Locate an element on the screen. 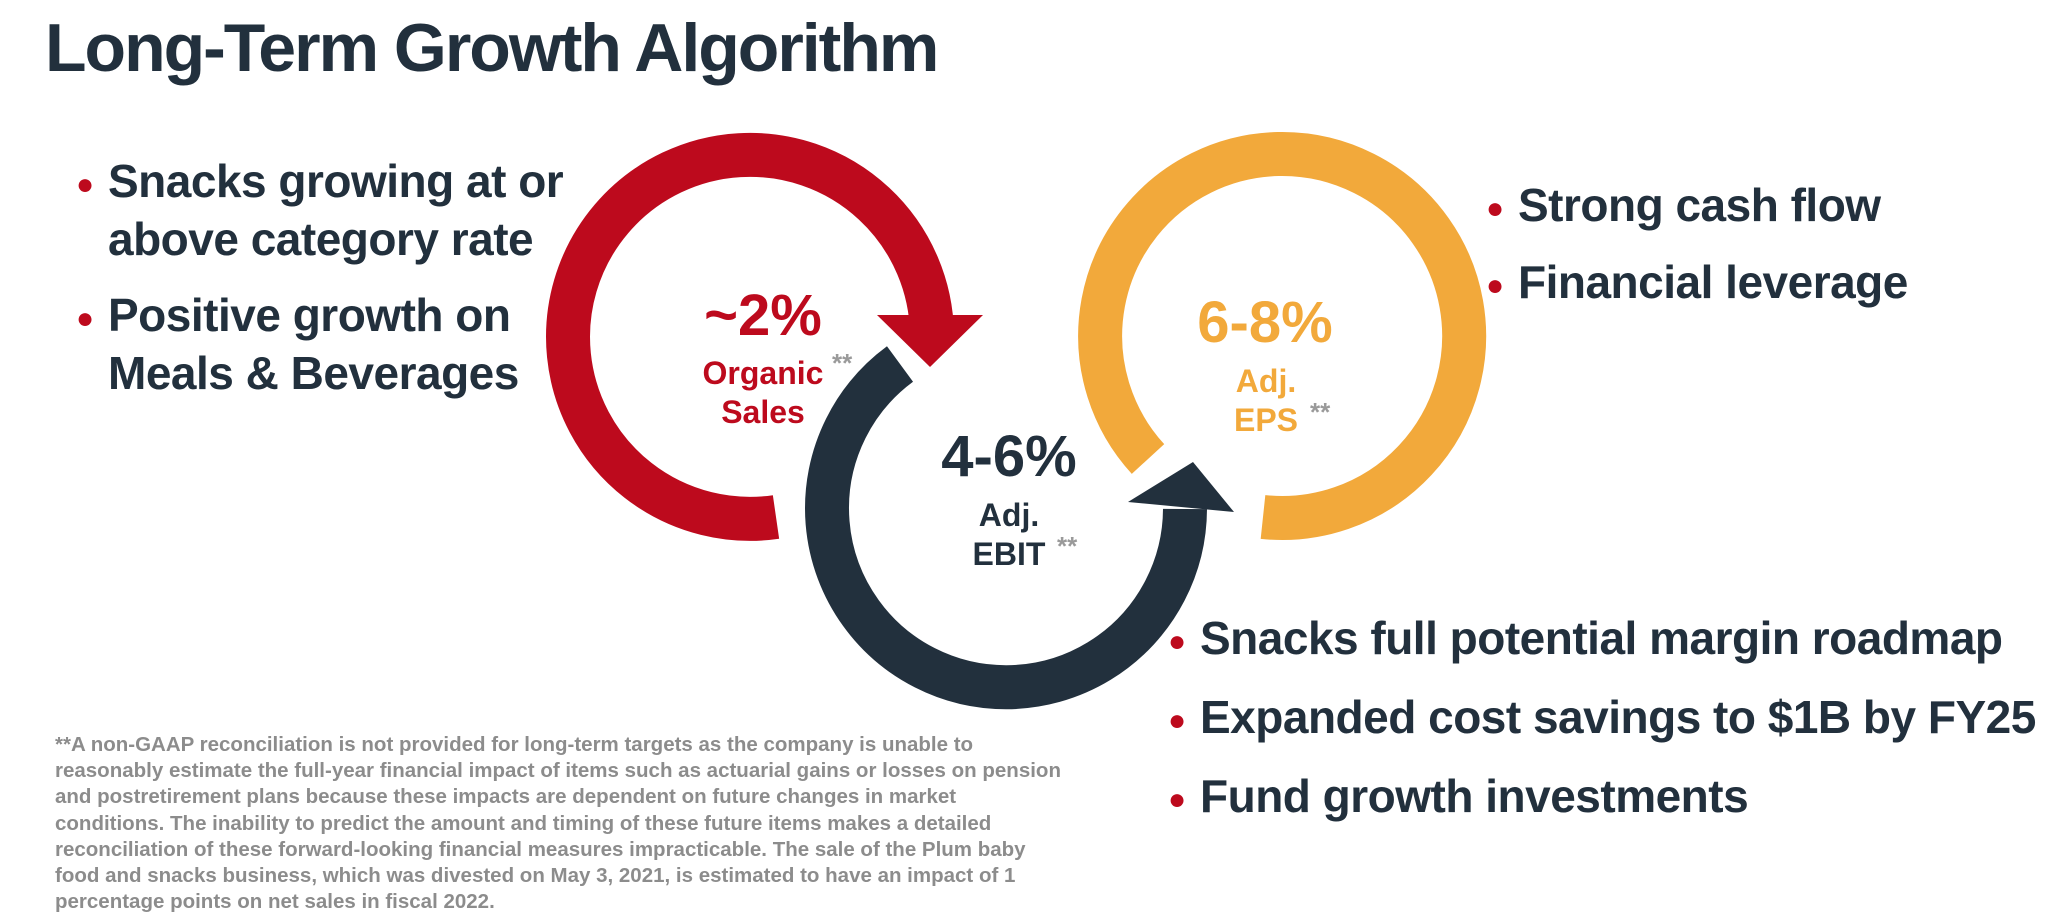  organic-sales-arc is located at coordinates (750, 336).